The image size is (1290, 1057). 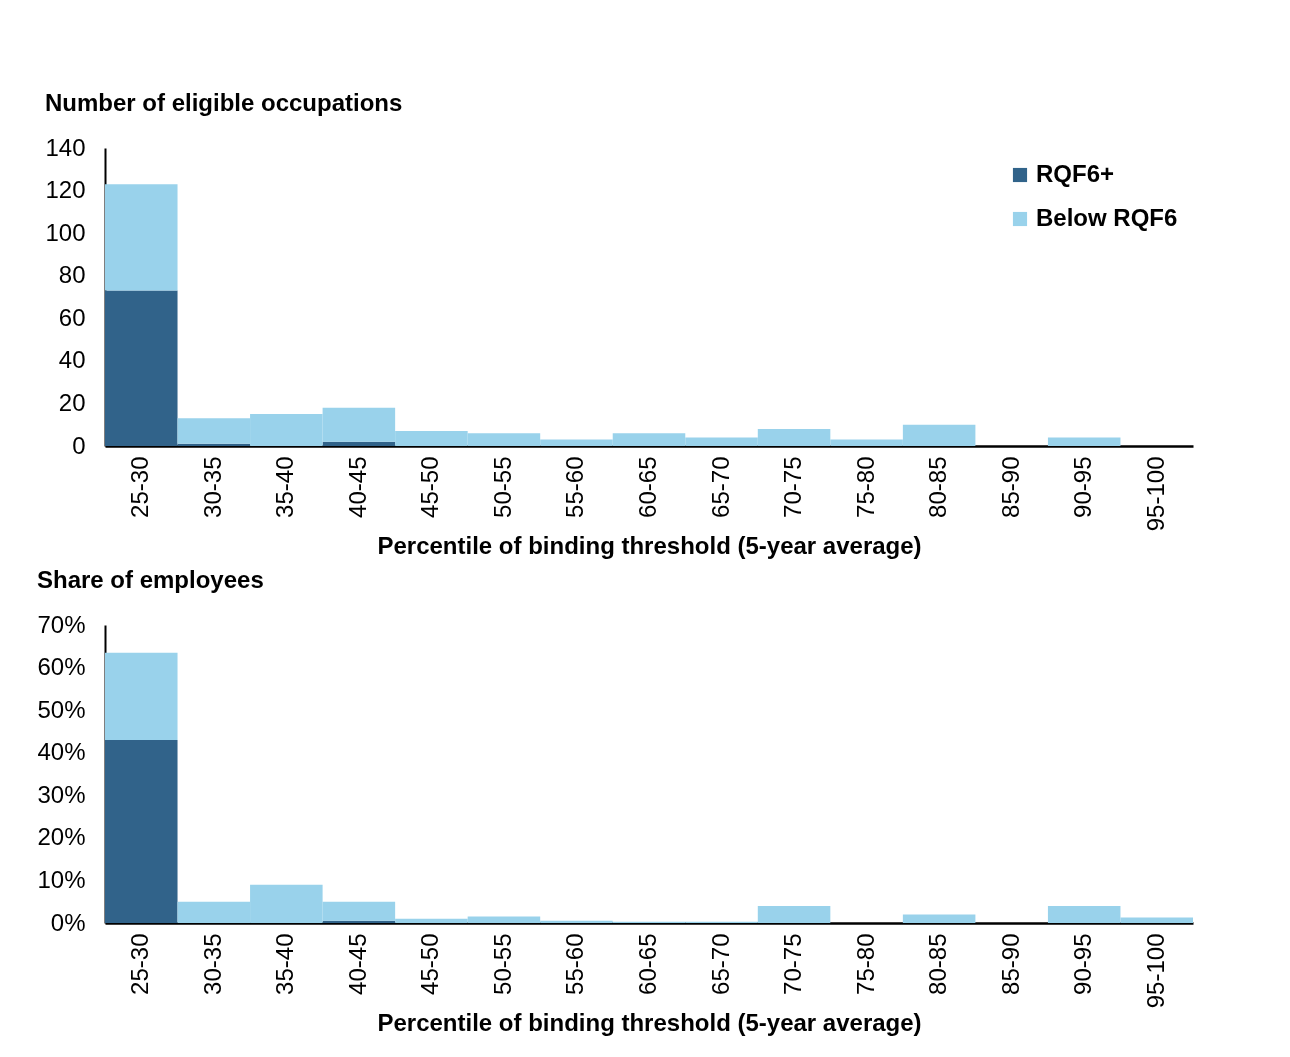 I want to click on y-tick-label: 10%, so click(x=61, y=879).